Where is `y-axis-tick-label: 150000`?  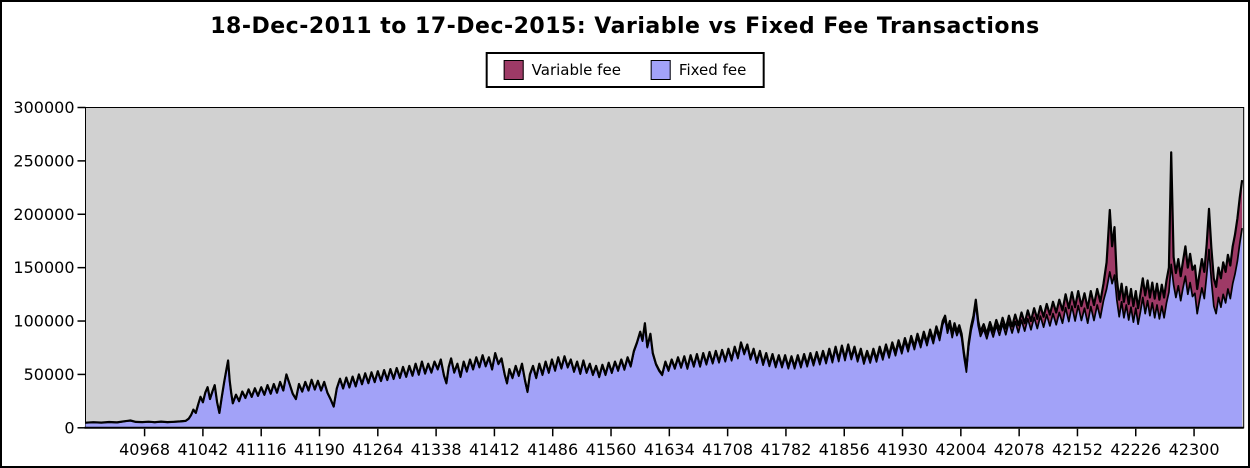 y-axis-tick-label: 150000 is located at coordinates (43, 267).